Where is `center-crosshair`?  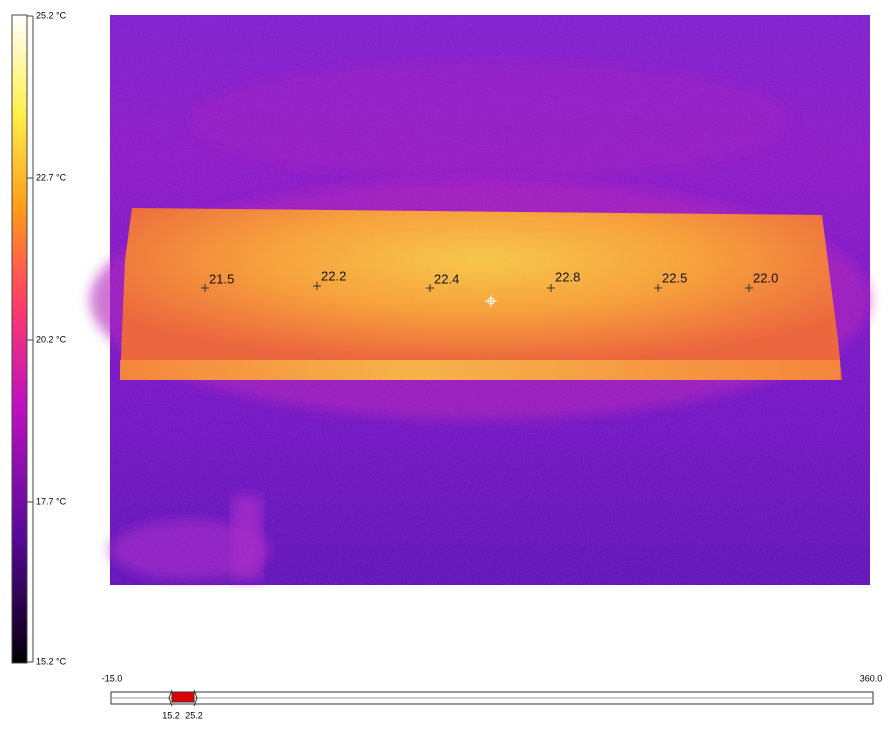 center-crosshair is located at coordinates (491, 301).